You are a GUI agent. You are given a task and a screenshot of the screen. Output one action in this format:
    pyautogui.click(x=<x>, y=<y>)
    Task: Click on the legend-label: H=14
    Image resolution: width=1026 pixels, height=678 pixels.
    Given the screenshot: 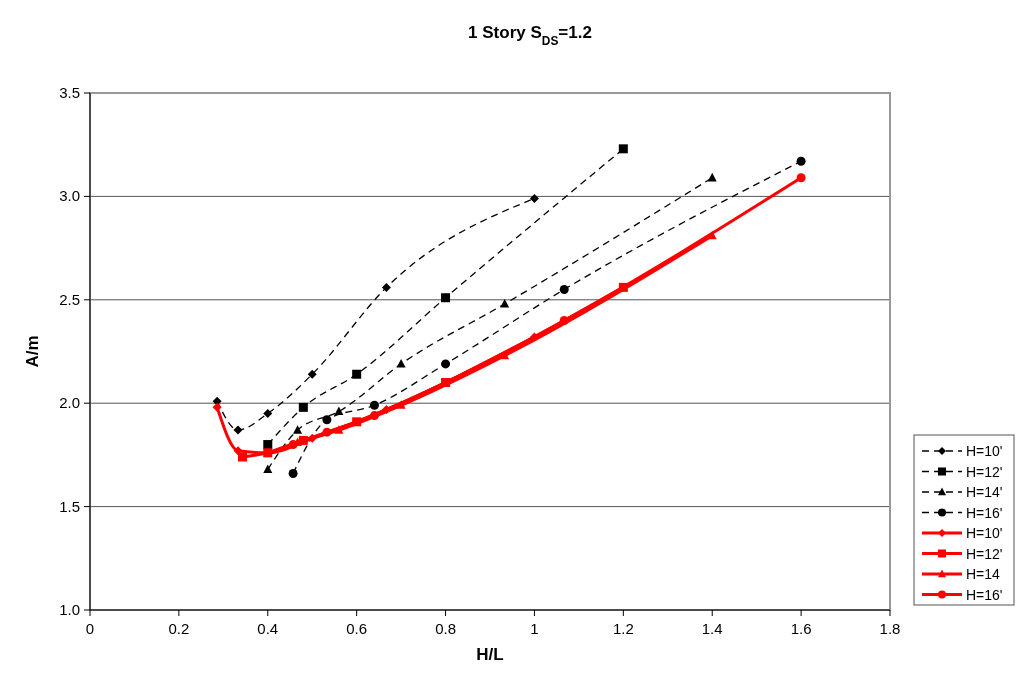 What is the action you would take?
    pyautogui.click(x=983, y=574)
    